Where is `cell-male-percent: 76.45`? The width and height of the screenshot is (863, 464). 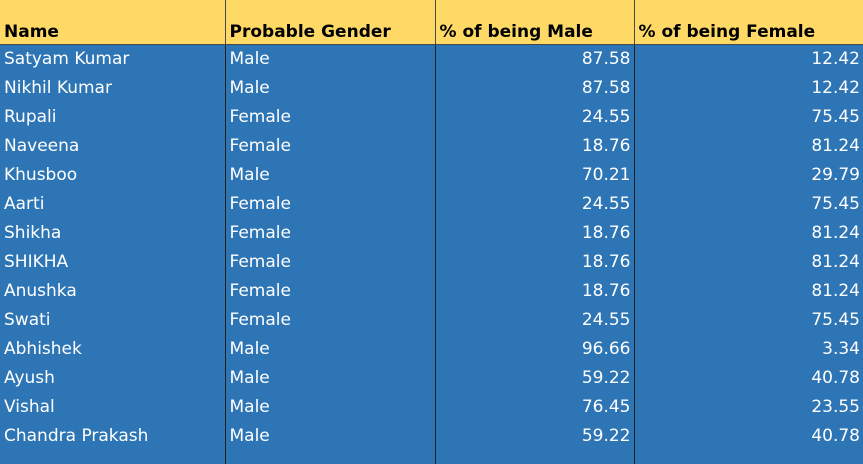 cell-male-percent: 76.45 is located at coordinates (535, 406).